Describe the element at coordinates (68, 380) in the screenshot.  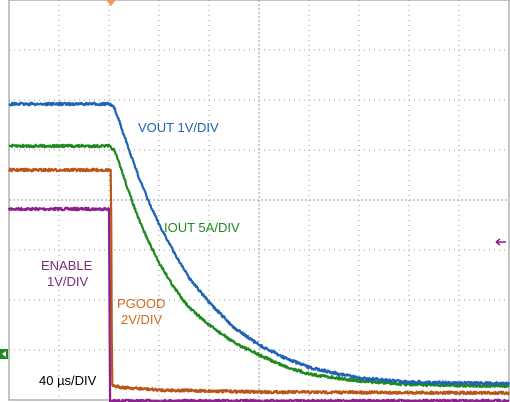
I see `timebase-label: 40 µs/DIV` at that location.